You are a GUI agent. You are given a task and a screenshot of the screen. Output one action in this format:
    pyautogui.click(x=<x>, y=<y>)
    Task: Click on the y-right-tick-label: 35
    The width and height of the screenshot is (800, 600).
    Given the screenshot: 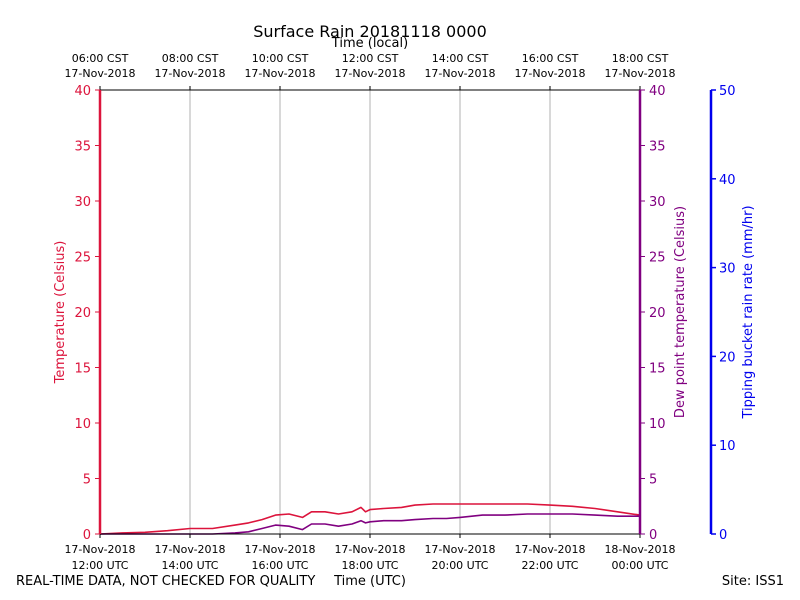 What is the action you would take?
    pyautogui.click(x=657, y=147)
    